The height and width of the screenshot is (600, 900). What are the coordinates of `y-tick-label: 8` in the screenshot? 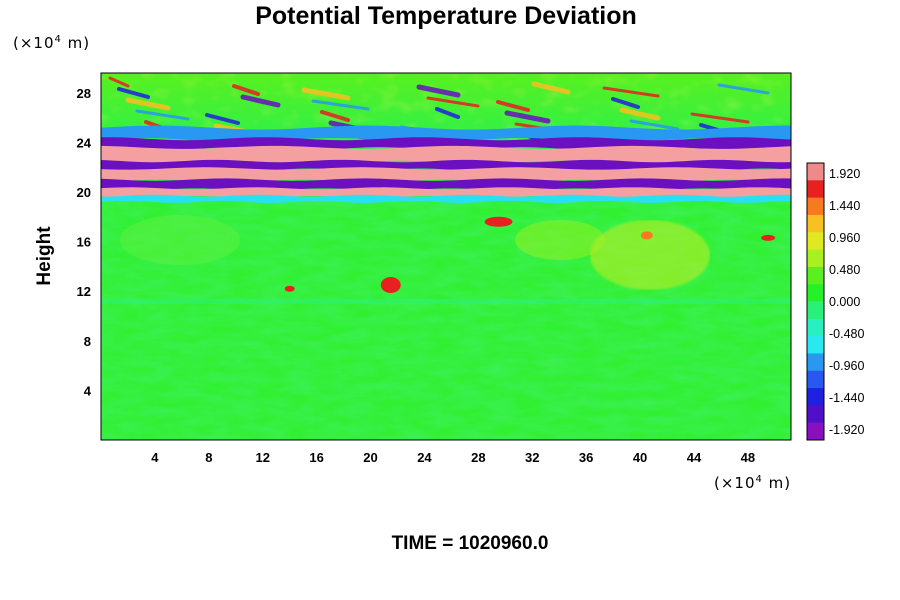 It's located at (87, 341).